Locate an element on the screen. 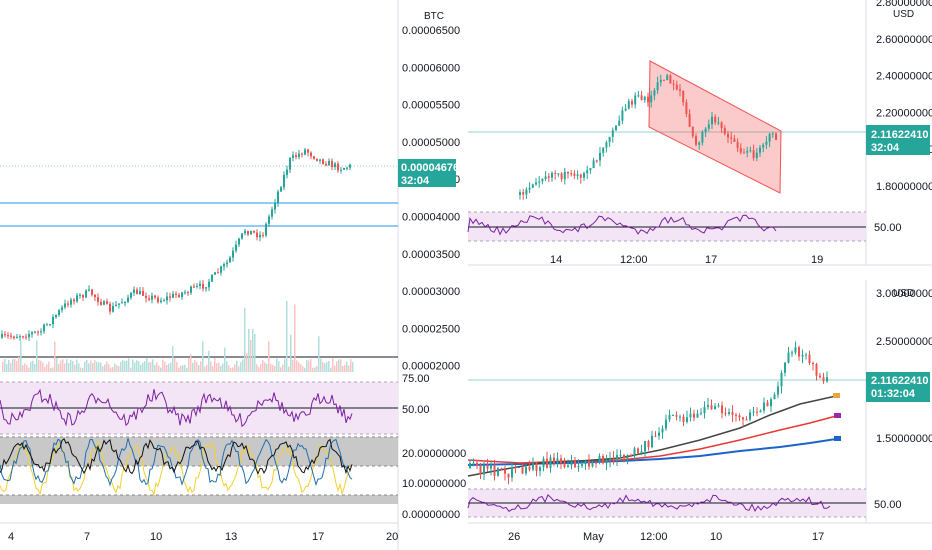 This screenshot has width=932, height=550. br-x-tick: 17 is located at coordinates (818, 537).